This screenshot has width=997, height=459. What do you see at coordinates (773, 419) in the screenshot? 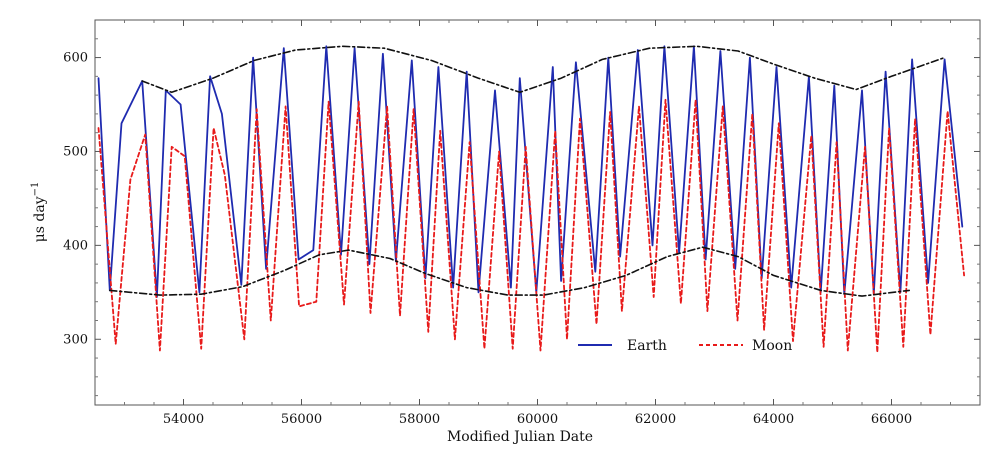
I see `x-tick-label: 64000` at bounding box center [773, 419].